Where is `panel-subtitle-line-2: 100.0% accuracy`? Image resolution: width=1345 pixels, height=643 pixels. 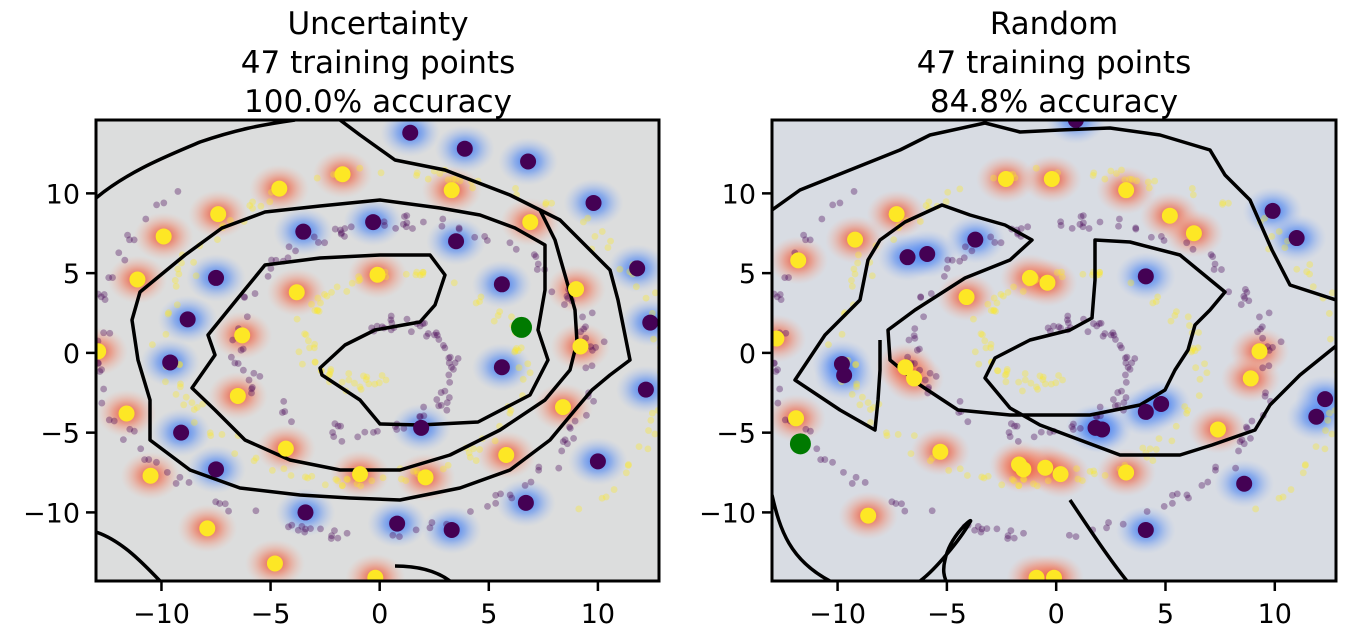 panel-subtitle-line-2: 100.0% accuracy is located at coordinates (378, 102).